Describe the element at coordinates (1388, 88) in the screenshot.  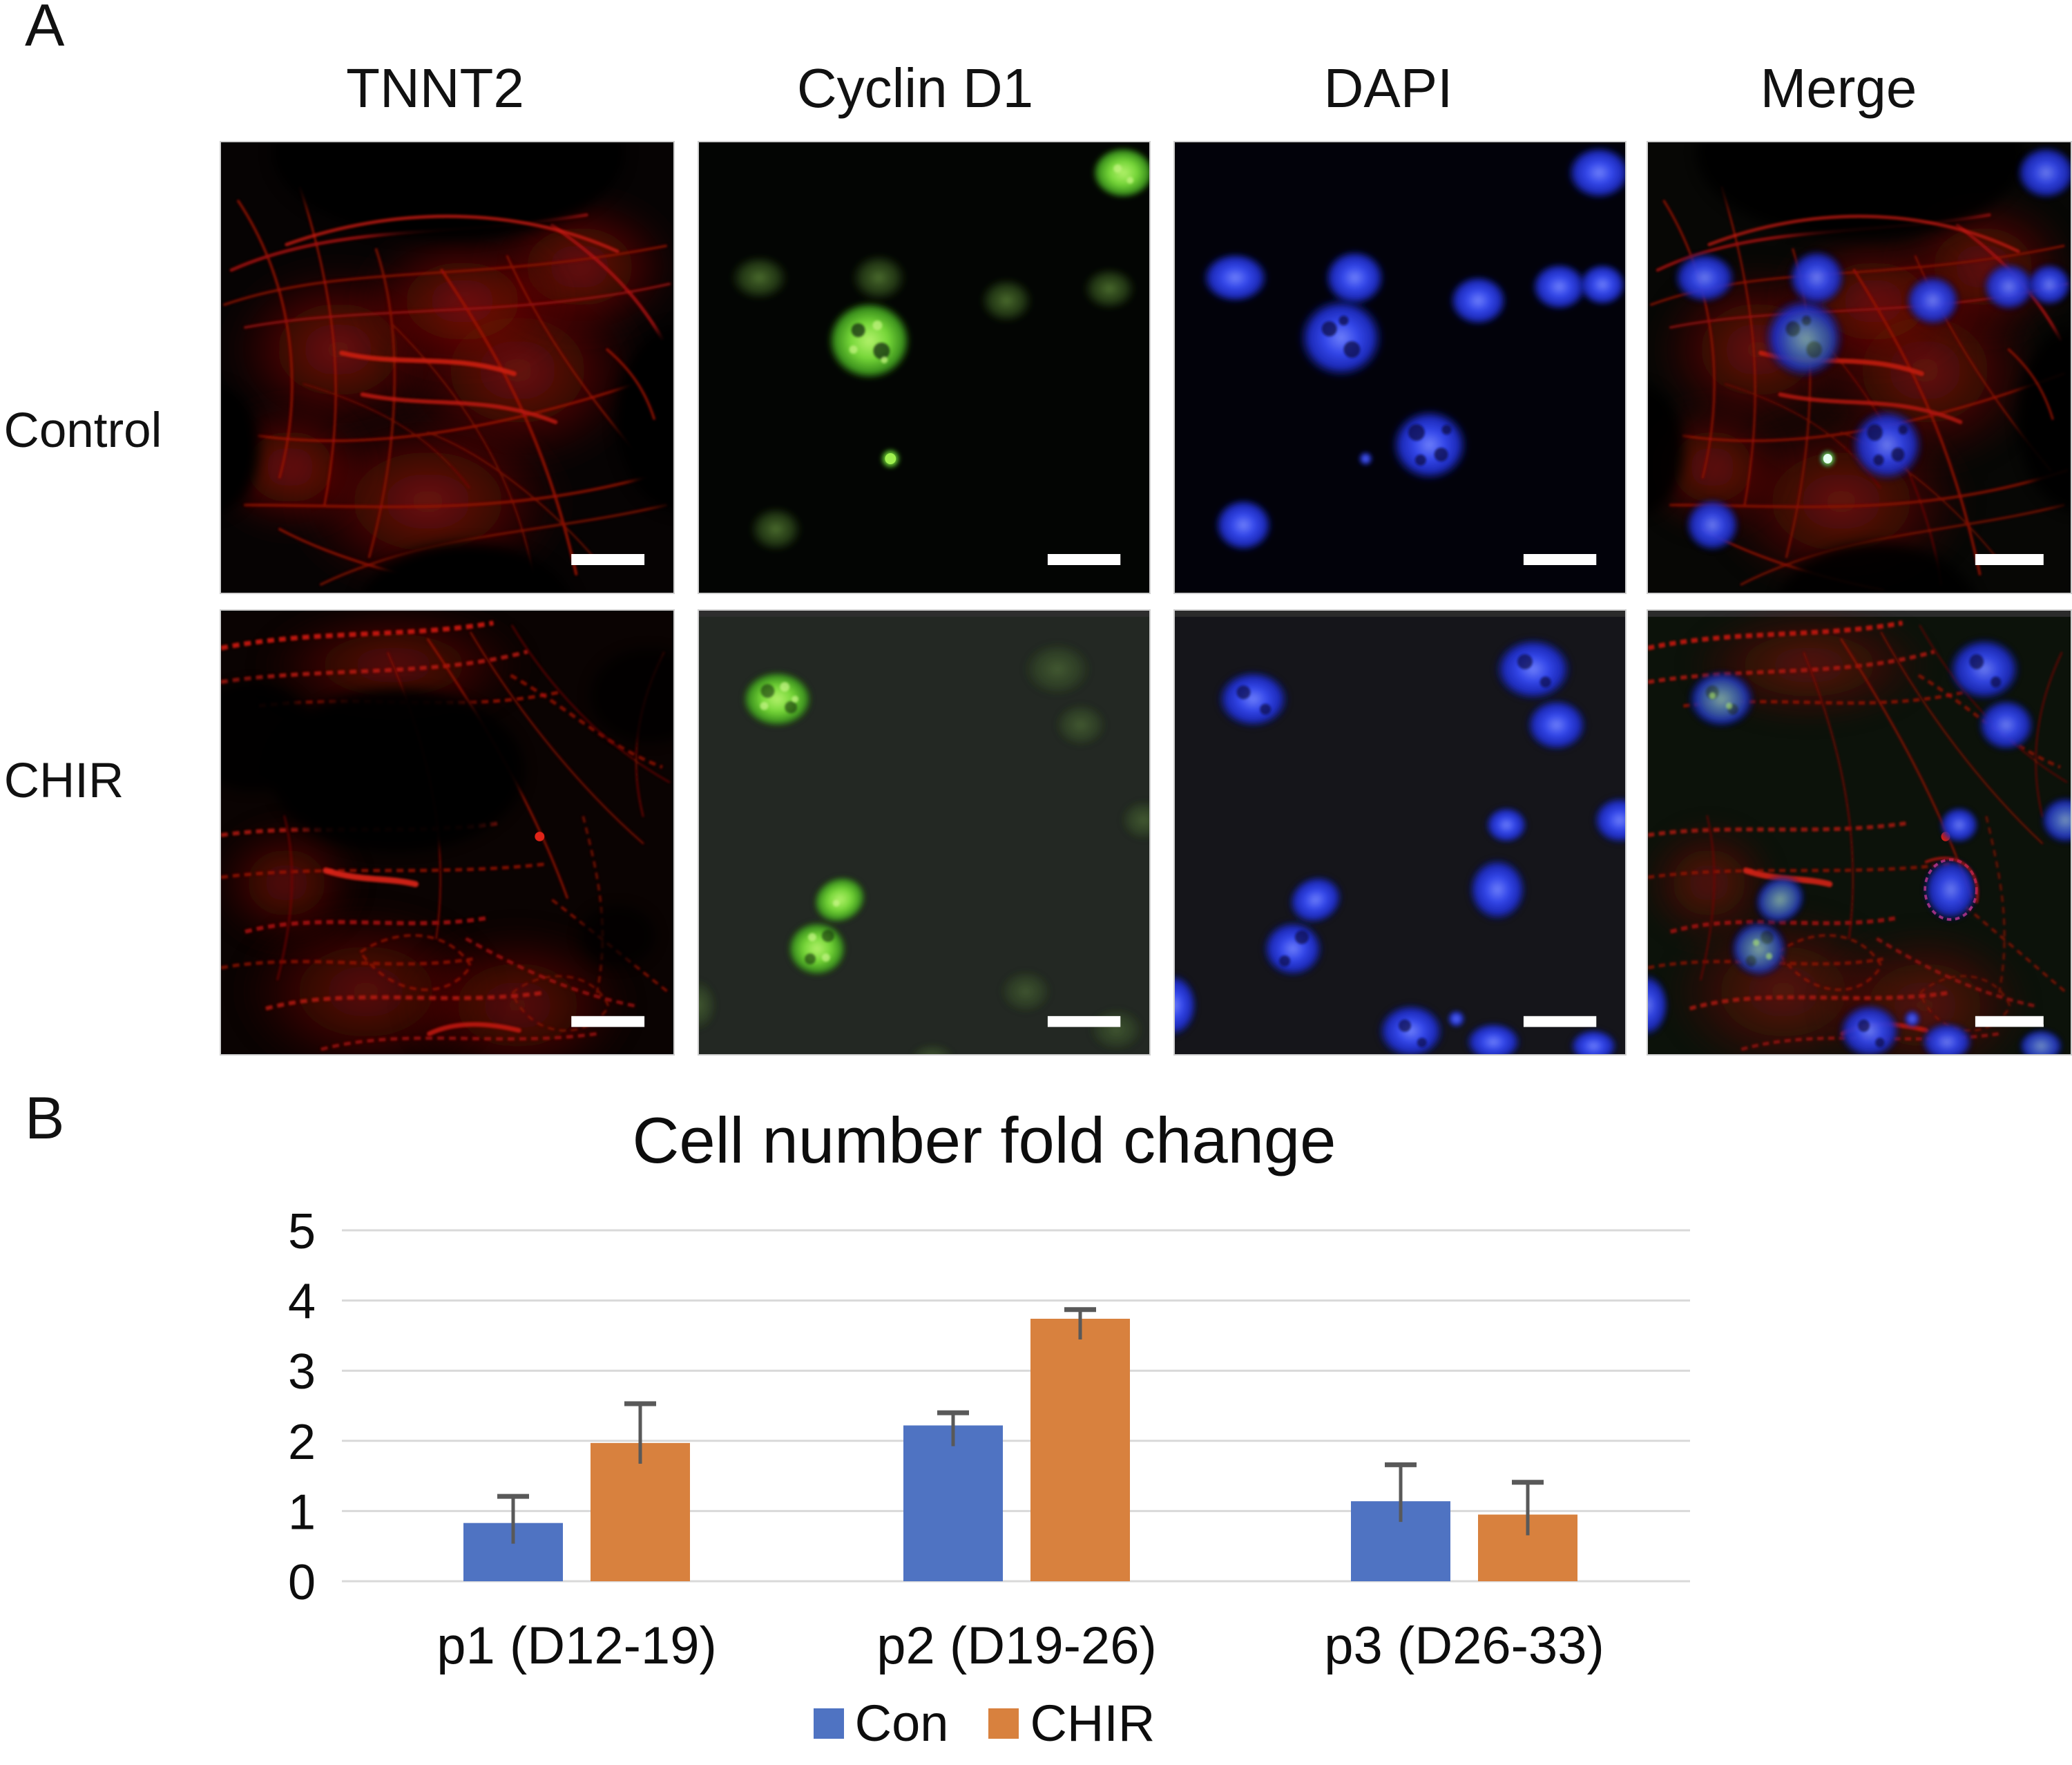
I see `column-header-dapi: DAPI` at that location.